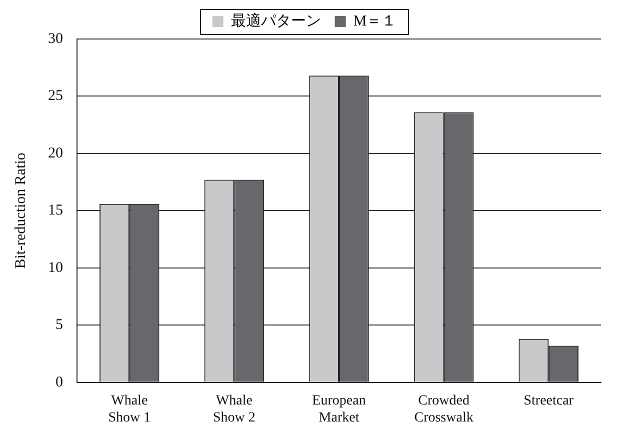 This screenshot has height=430, width=621. What do you see at coordinates (55, 268) in the screenshot?
I see `y-tick-label: 10` at bounding box center [55, 268].